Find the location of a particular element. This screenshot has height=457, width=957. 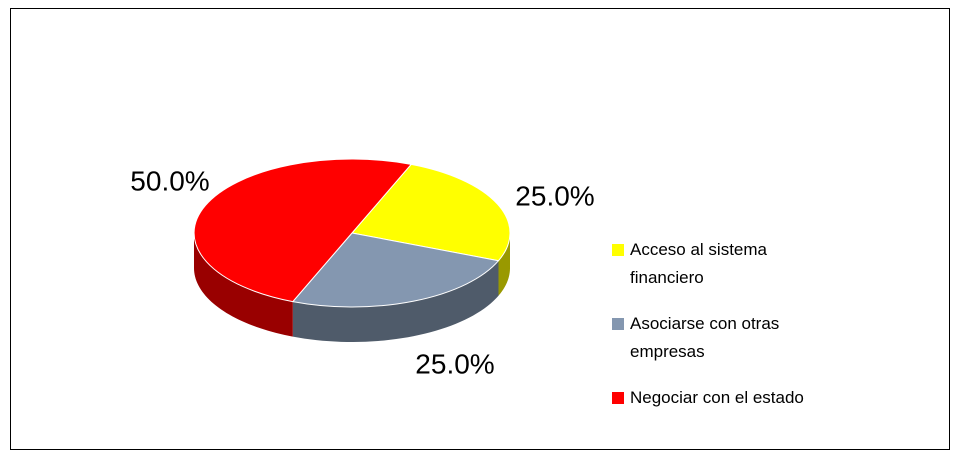

legend-item: Acceso al sistema financiero is located at coordinates (732, 264).